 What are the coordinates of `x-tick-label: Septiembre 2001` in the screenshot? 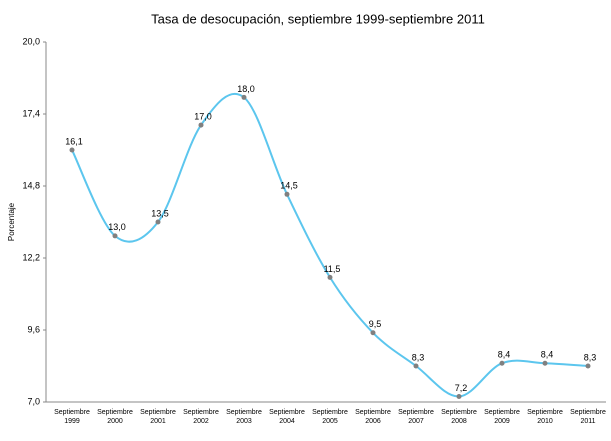 It's located at (158, 417).